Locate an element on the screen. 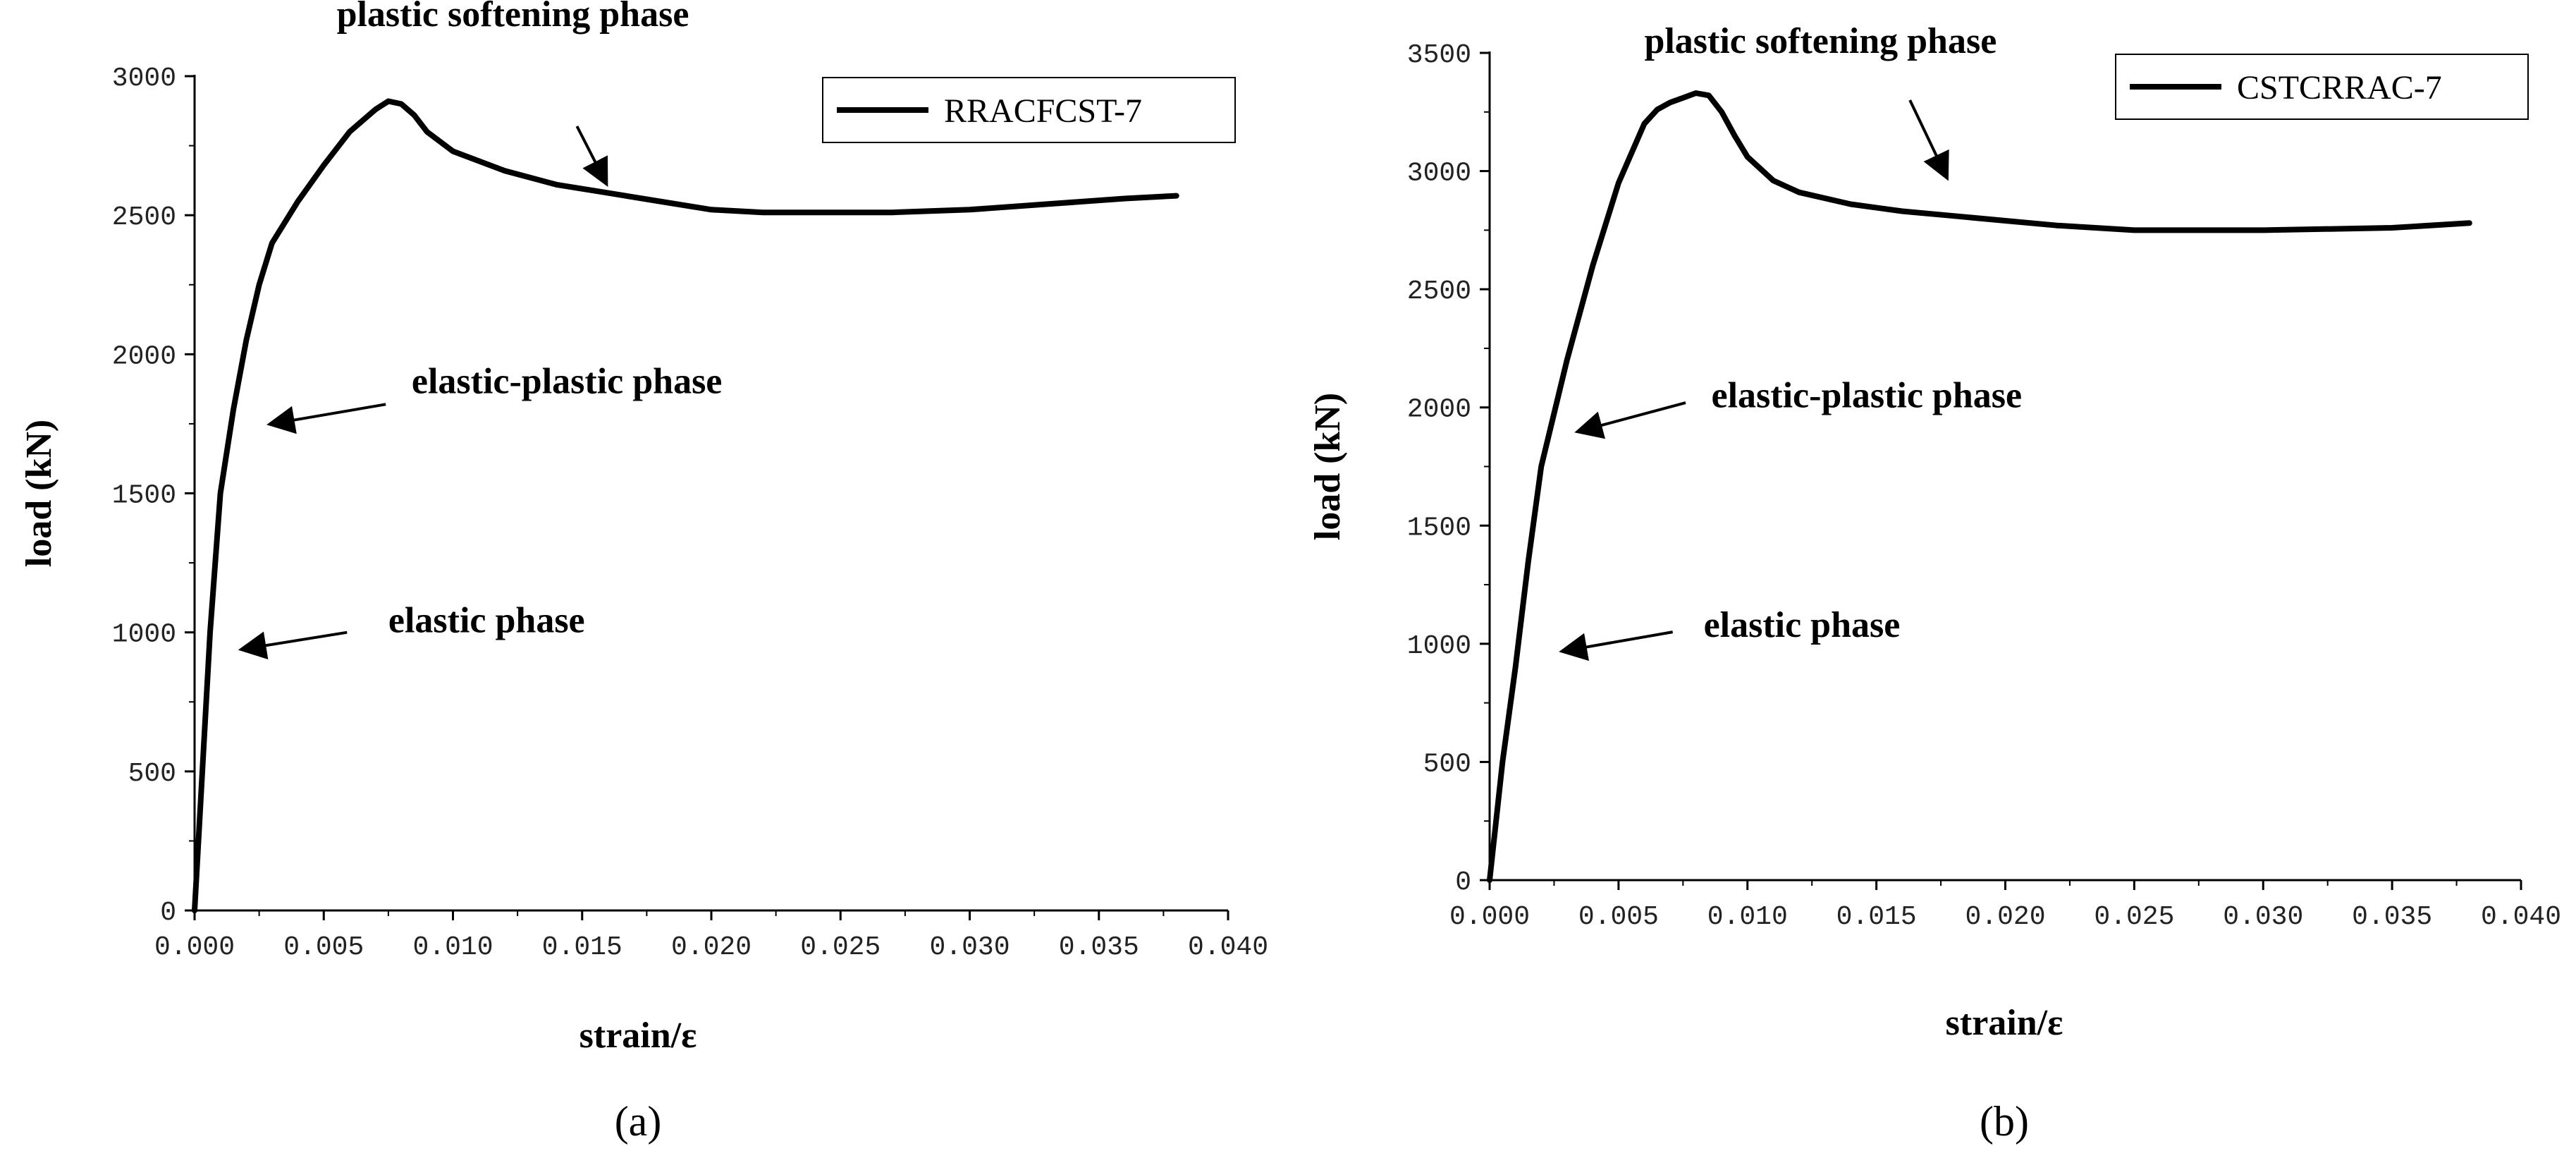 The image size is (2576, 1158). panel-label: (a) is located at coordinates (638, 1121).